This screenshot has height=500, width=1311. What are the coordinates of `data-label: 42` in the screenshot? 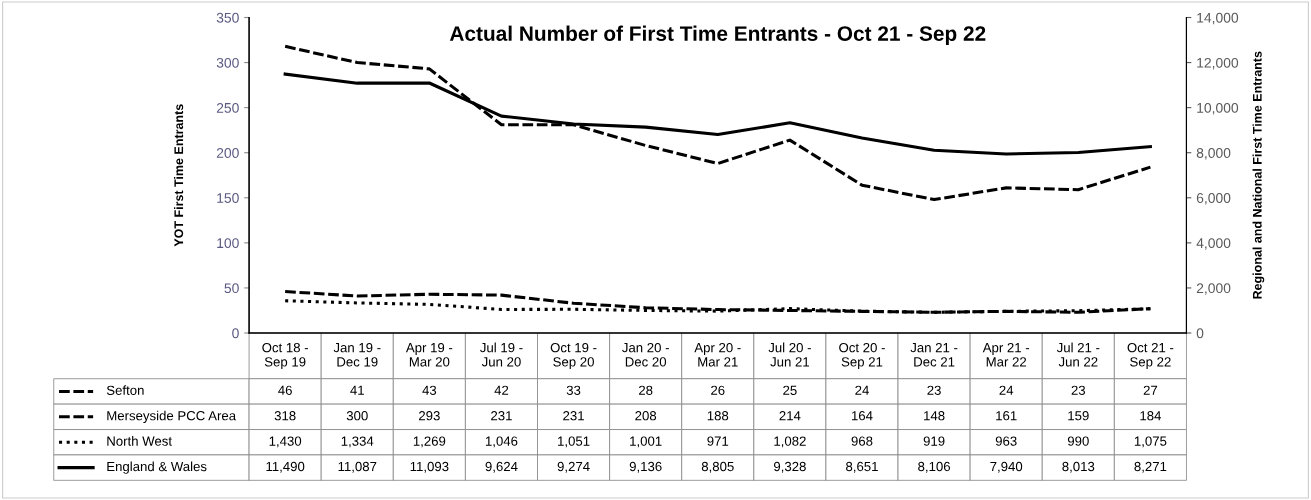 It's located at (501, 390).